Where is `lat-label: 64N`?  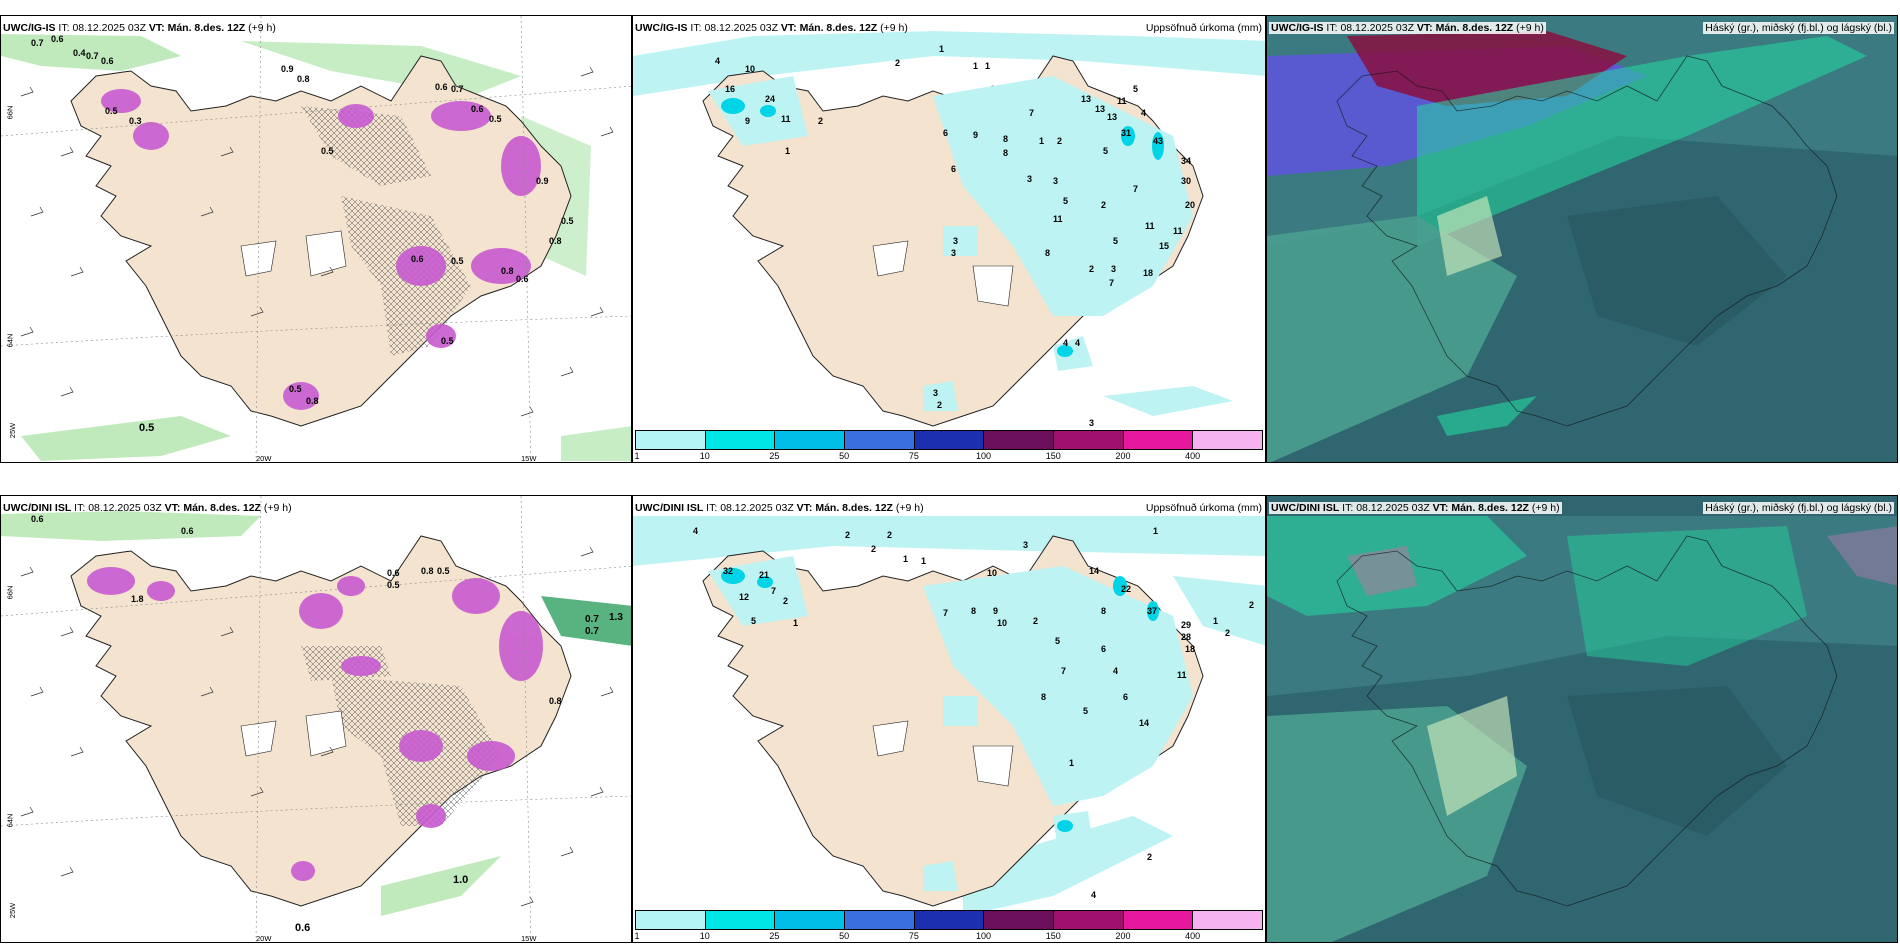 lat-label: 64N is located at coordinates (10, 340).